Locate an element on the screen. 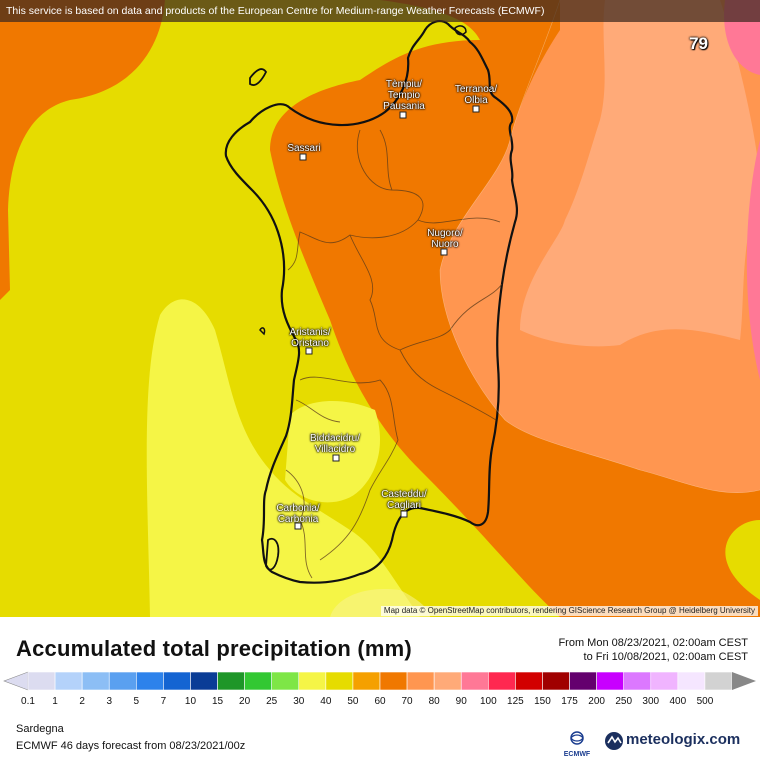  legend-arrow-right is located at coordinates (744, 681).